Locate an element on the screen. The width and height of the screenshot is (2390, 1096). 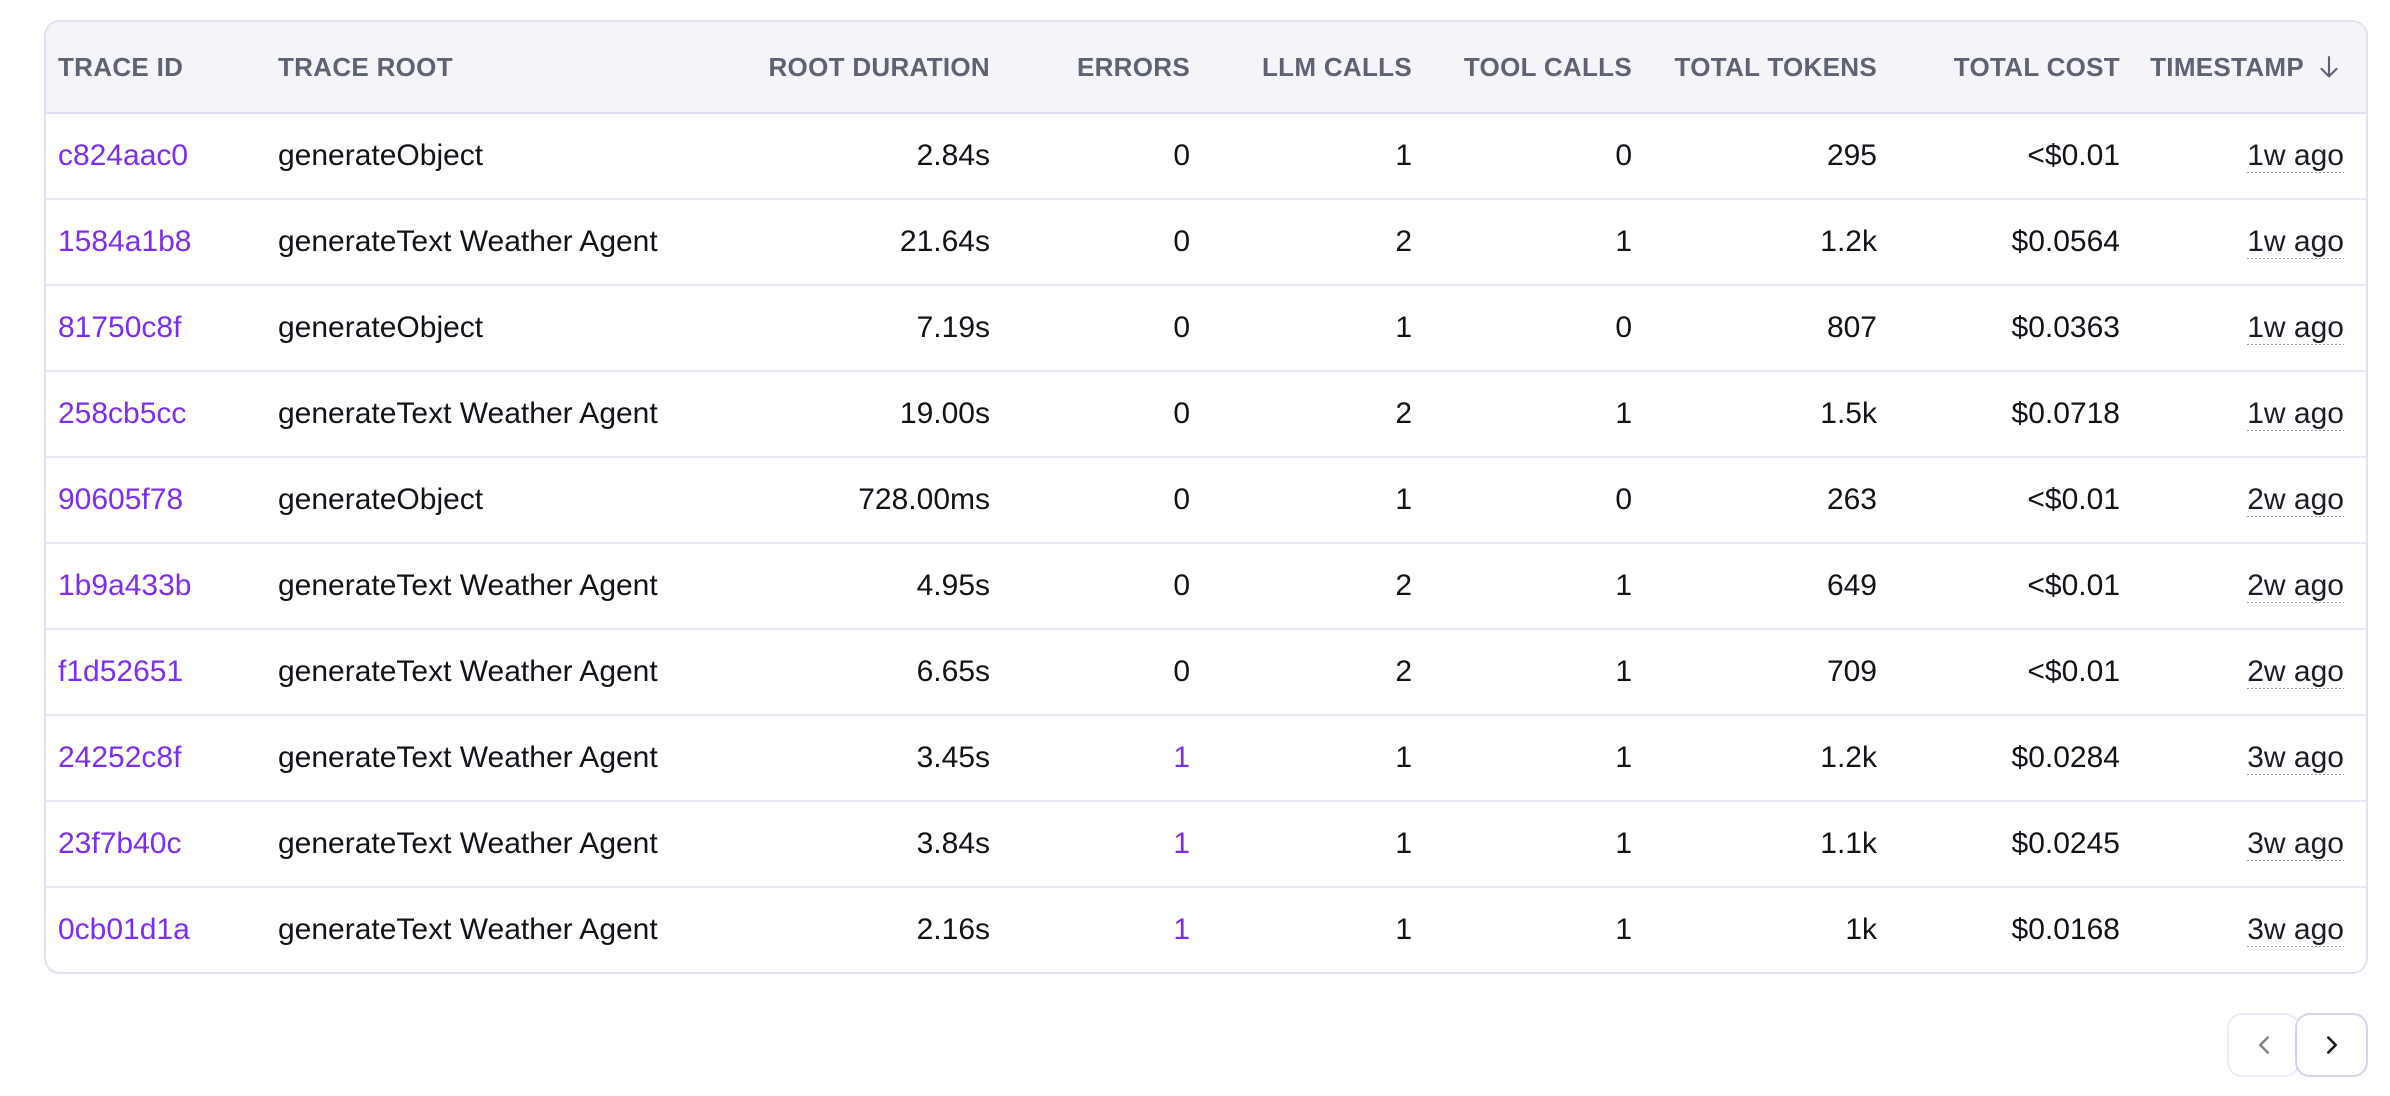
column-label: TOOL CALLS is located at coordinates (1547, 66).